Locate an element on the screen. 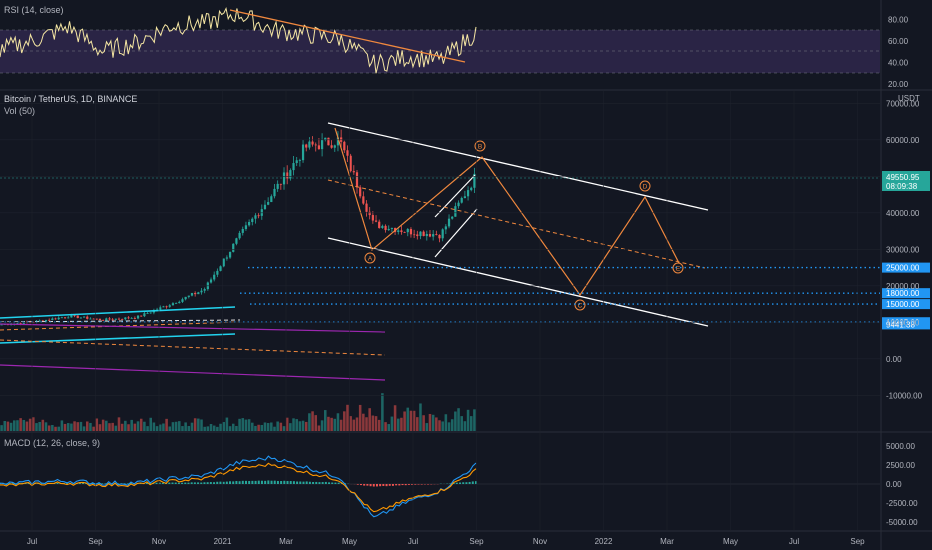 The image size is (932, 550). volume-label: Vol (50) is located at coordinates (20, 111).